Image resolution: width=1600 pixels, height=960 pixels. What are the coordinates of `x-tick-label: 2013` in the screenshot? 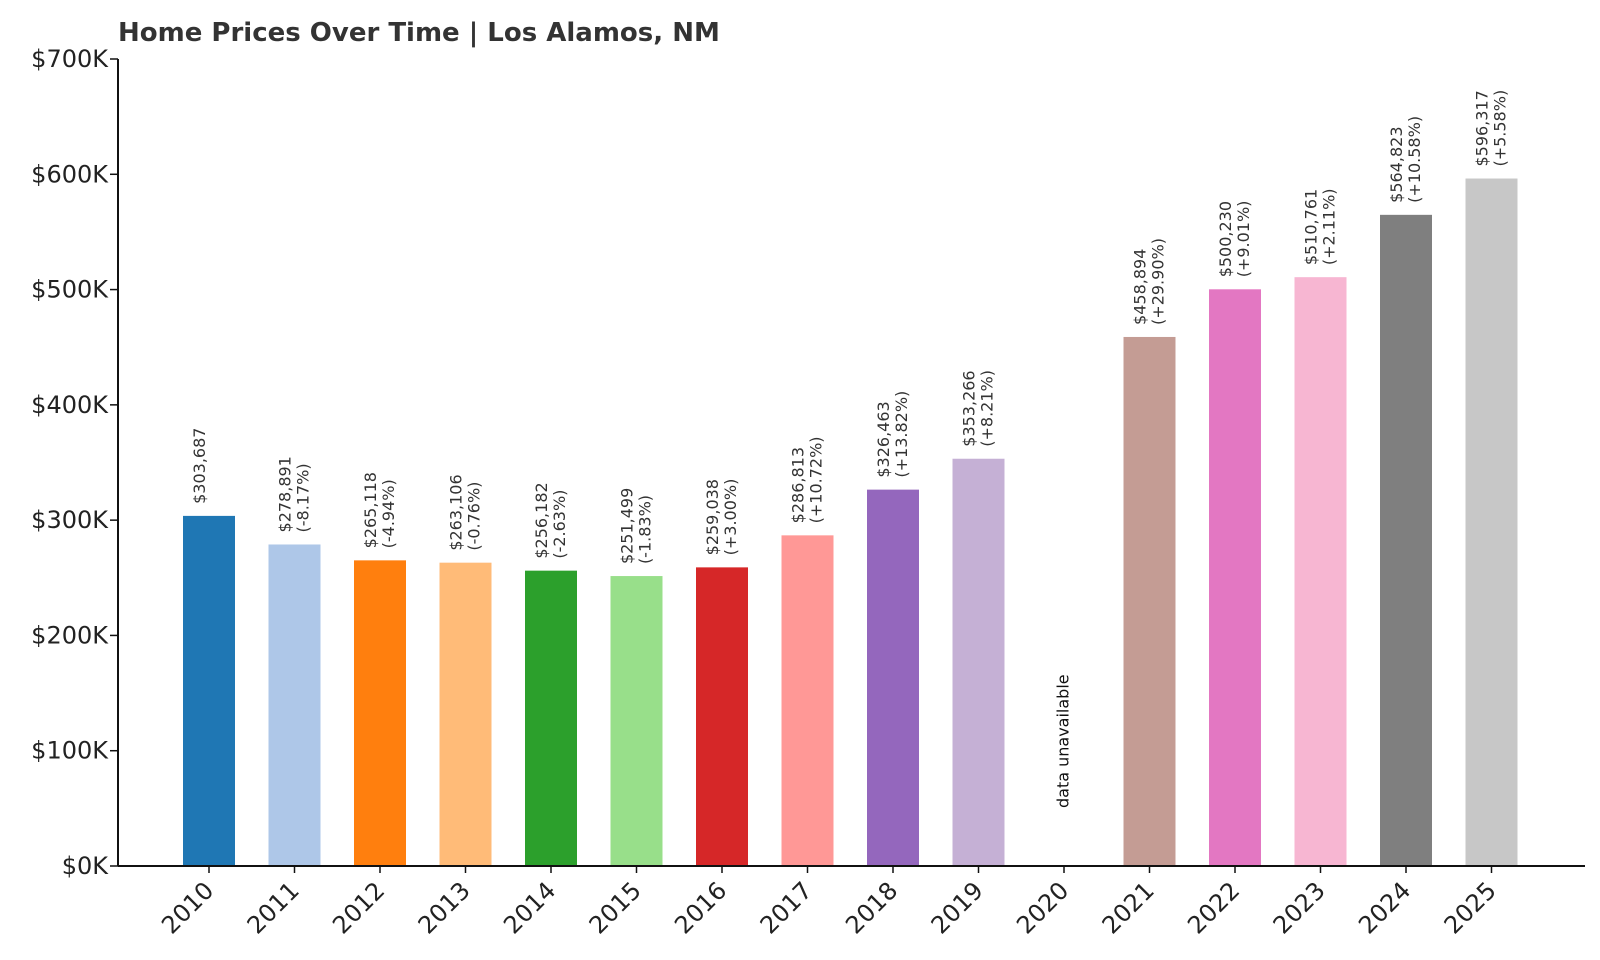 It's located at (444, 907).